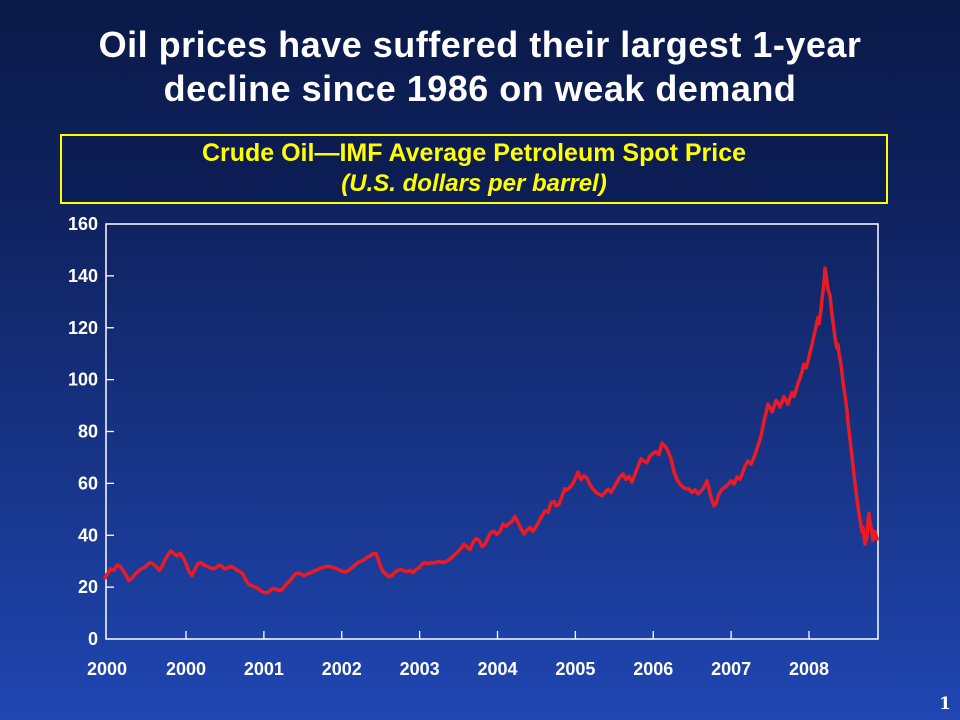  Describe the element at coordinates (88, 535) in the screenshot. I see `y-axis-label: 40` at that location.